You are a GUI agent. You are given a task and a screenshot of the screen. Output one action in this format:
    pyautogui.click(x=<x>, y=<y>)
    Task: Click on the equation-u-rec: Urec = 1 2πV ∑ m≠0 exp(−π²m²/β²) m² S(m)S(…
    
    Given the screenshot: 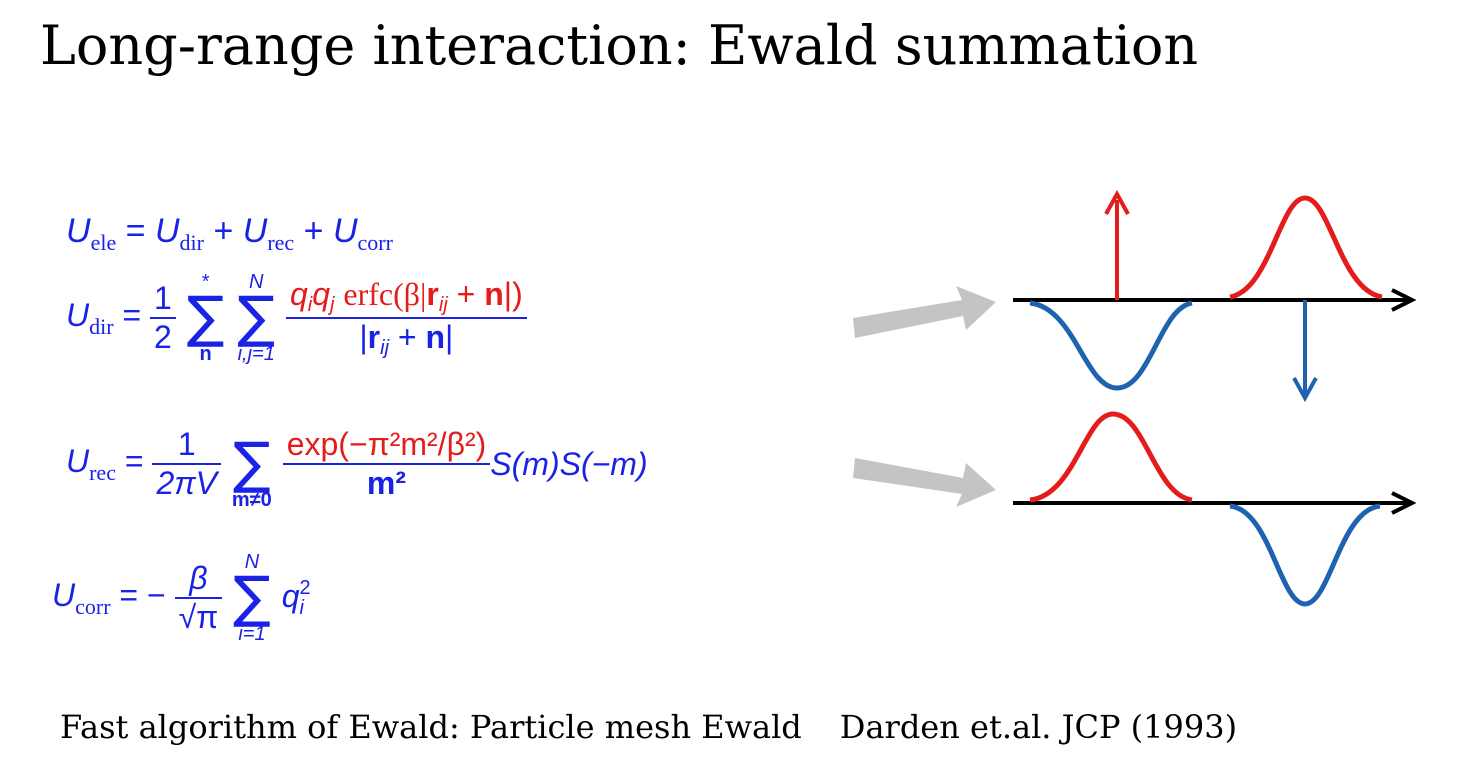 What is the action you would take?
    pyautogui.click(x=357, y=464)
    